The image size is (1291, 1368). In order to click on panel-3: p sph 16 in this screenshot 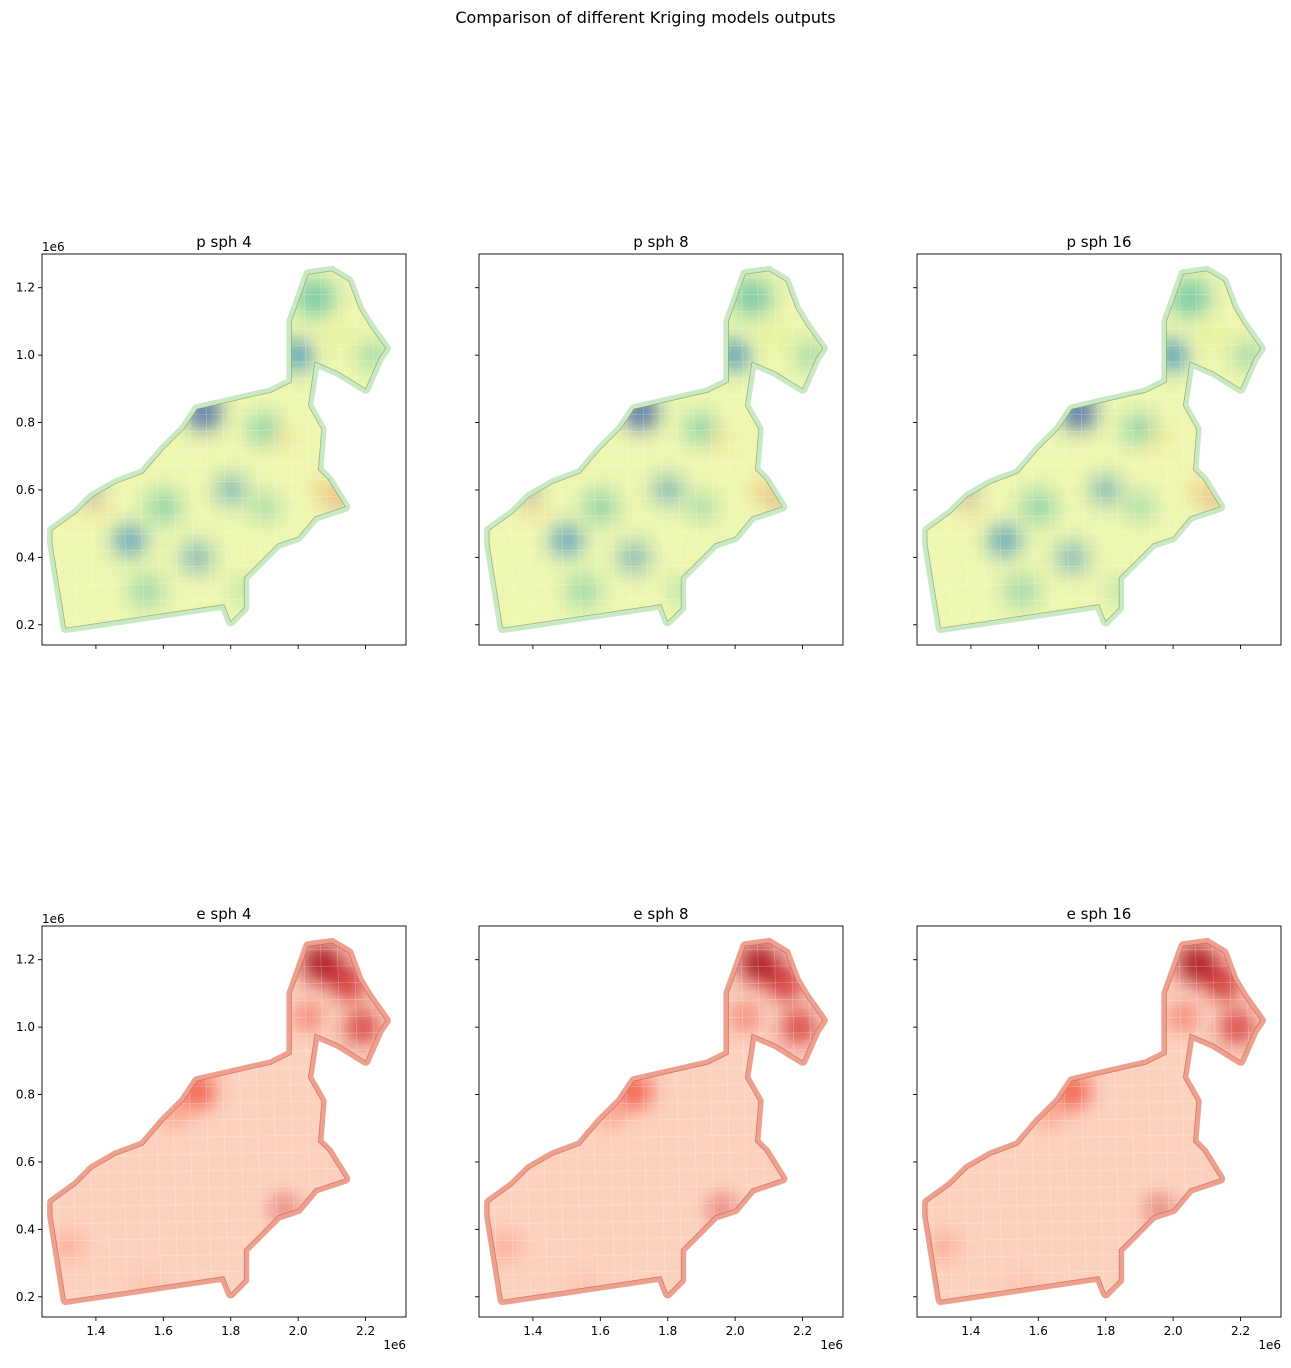, I will do `click(1097, 441)`.